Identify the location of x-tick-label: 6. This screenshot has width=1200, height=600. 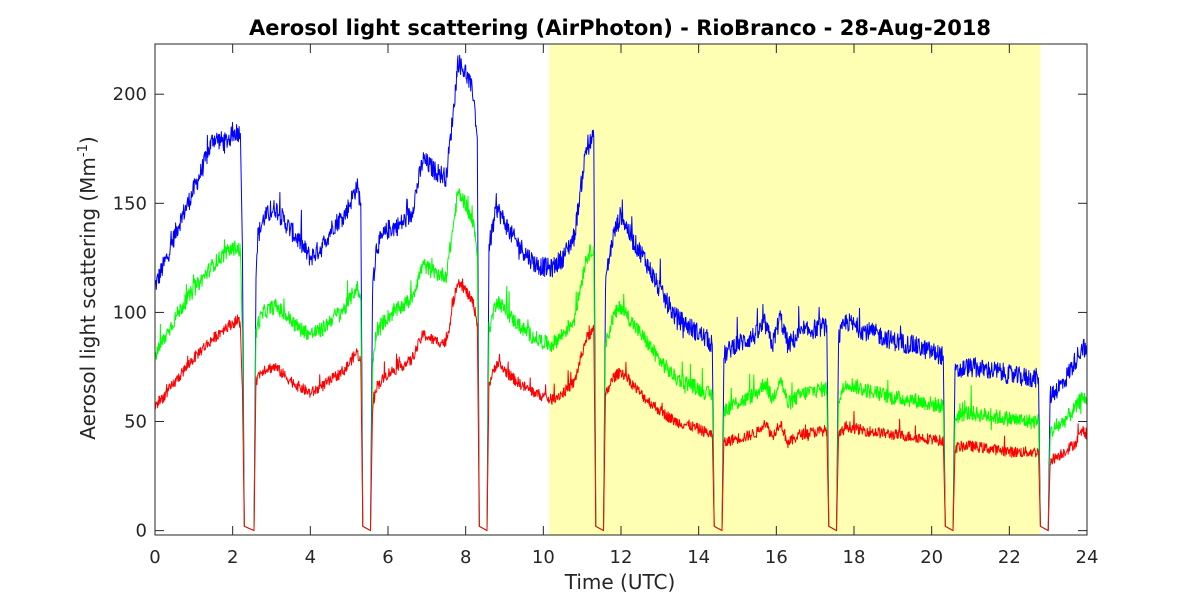
(387, 557).